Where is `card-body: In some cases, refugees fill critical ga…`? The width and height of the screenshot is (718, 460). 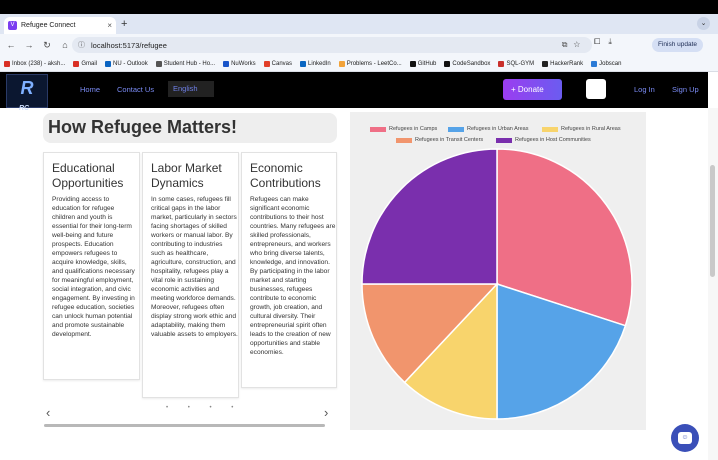
card-body: In some cases, refugees fill critical ga… is located at coordinates (194, 267).